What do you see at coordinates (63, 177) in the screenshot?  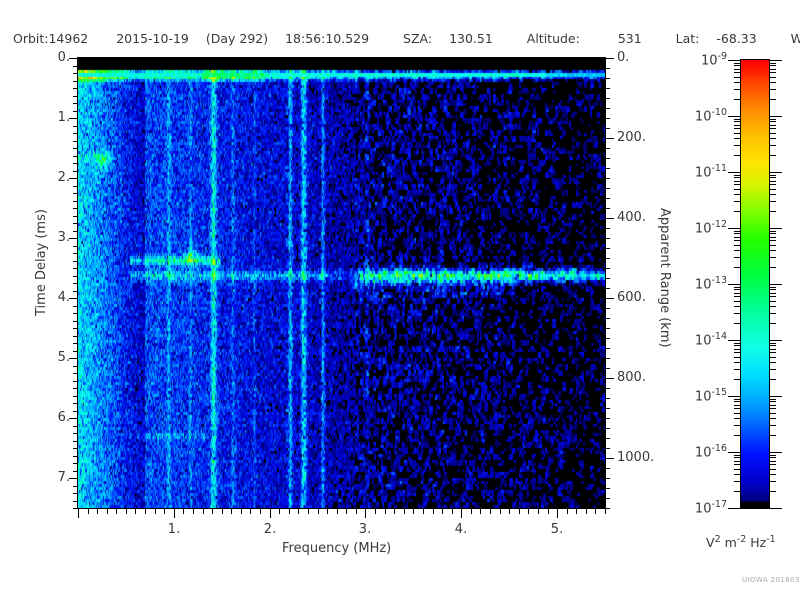 I see `y-tick-label-left: 2.` at bounding box center [63, 177].